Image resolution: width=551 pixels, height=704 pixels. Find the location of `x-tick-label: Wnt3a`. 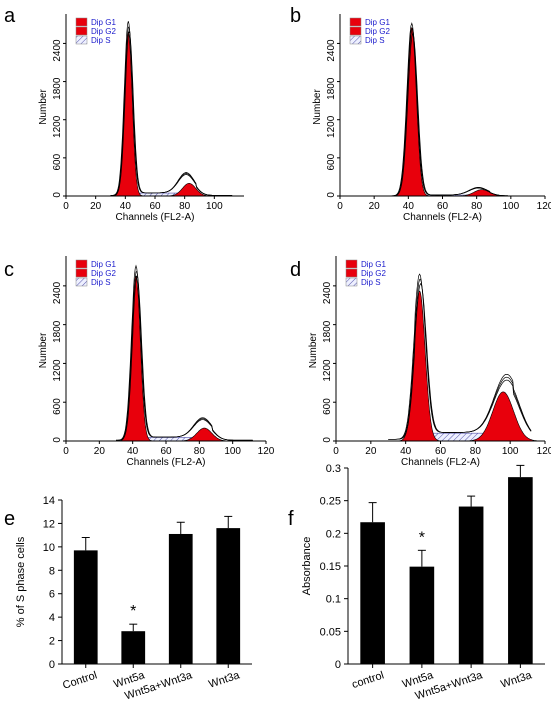

x-tick-label: Wnt3a is located at coordinates (224, 680).